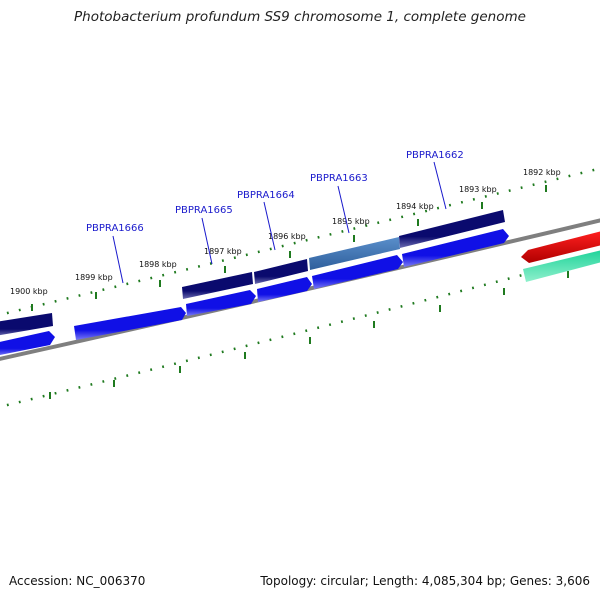 The width and height of the screenshot is (600, 600). I want to click on gene-bar-highlight, so click(354, 253).